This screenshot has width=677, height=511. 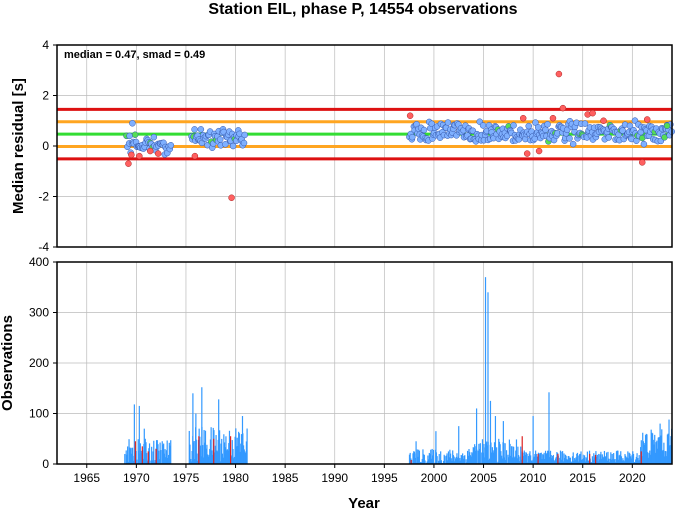 I want to click on observations-y-tick-label: 300, so click(x=39, y=313).